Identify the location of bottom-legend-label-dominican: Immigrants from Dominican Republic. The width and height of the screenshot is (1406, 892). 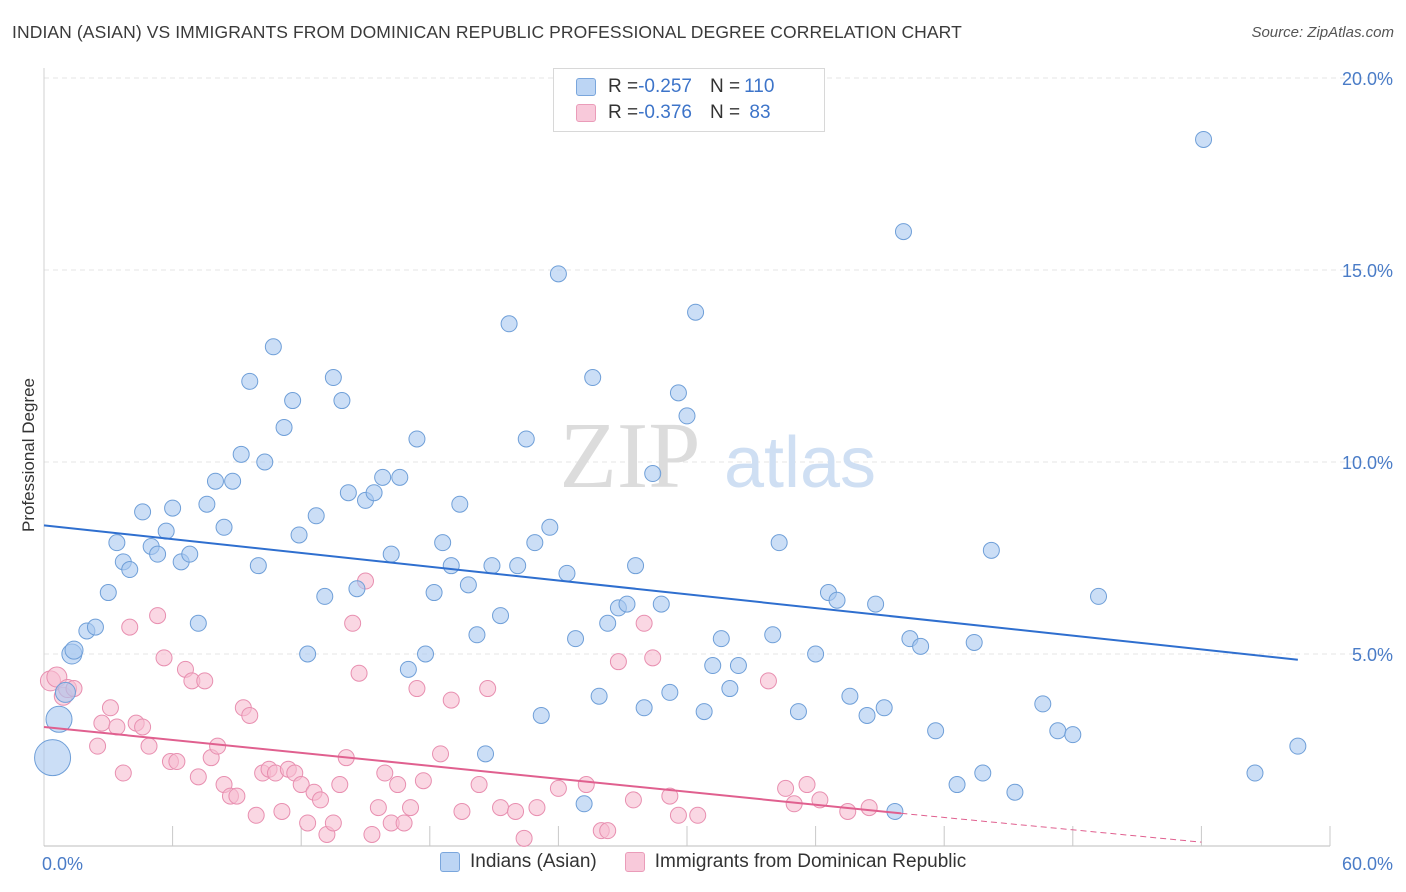
(810, 861).